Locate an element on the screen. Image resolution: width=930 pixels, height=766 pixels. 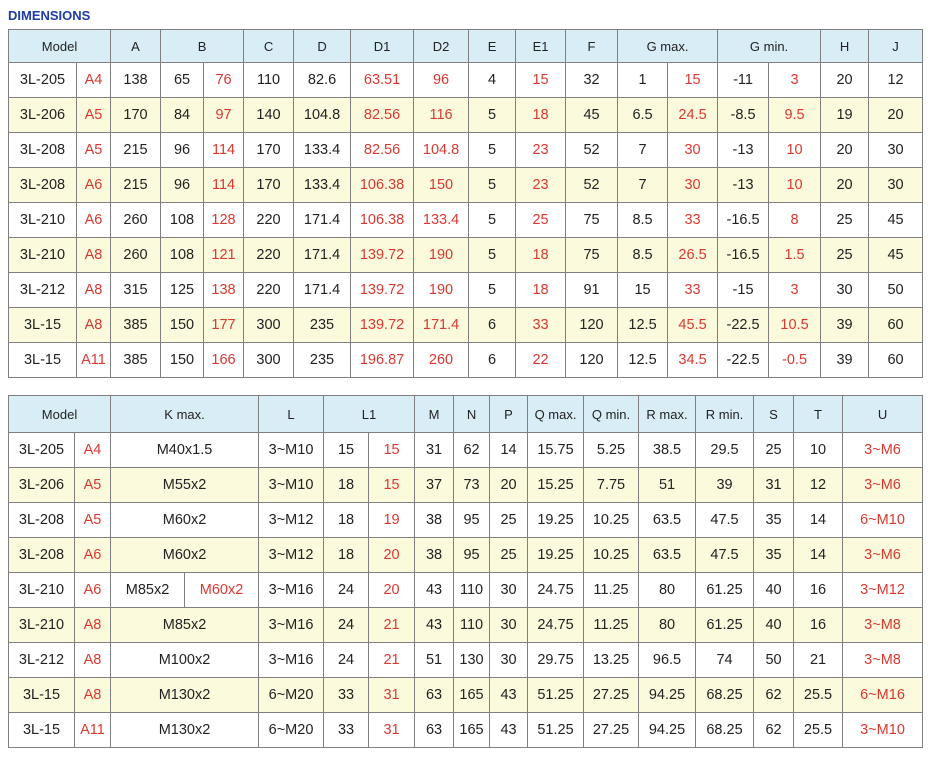
value-cell: 385 is located at coordinates (136, 325).